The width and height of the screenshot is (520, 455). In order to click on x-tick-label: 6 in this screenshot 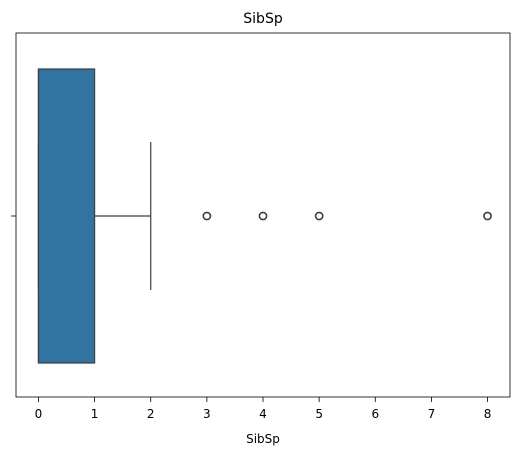, I will do `click(375, 414)`.